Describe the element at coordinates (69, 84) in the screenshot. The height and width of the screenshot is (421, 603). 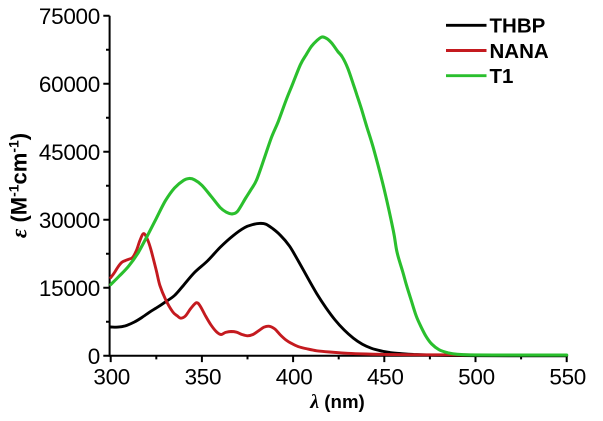
I see `svg-text: 60000` at that location.